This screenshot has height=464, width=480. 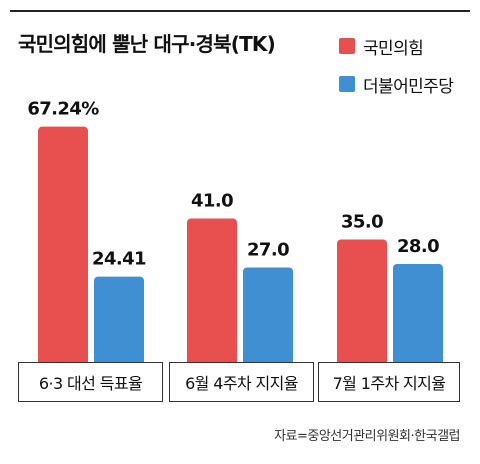 I want to click on legend-item-ppp: 국민의힘, so click(x=396, y=46).